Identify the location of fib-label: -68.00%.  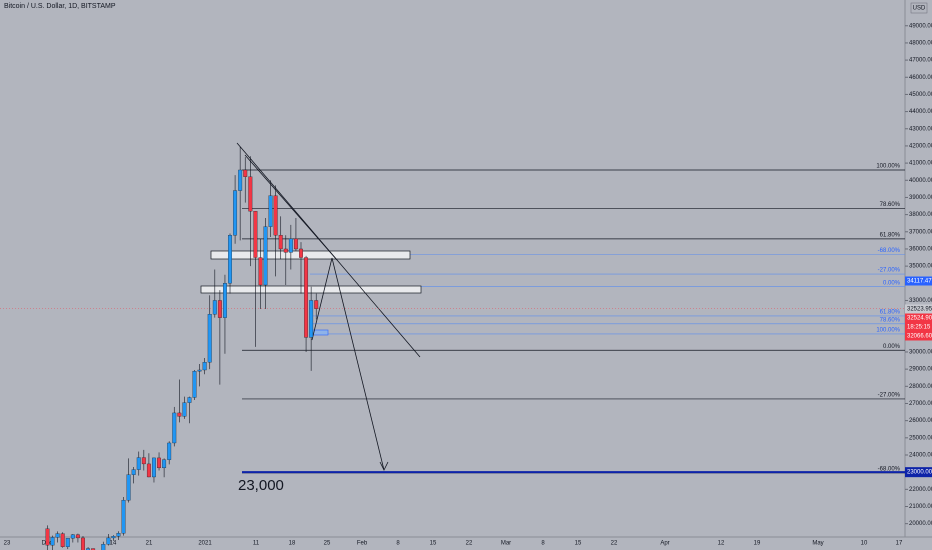
(889, 469).